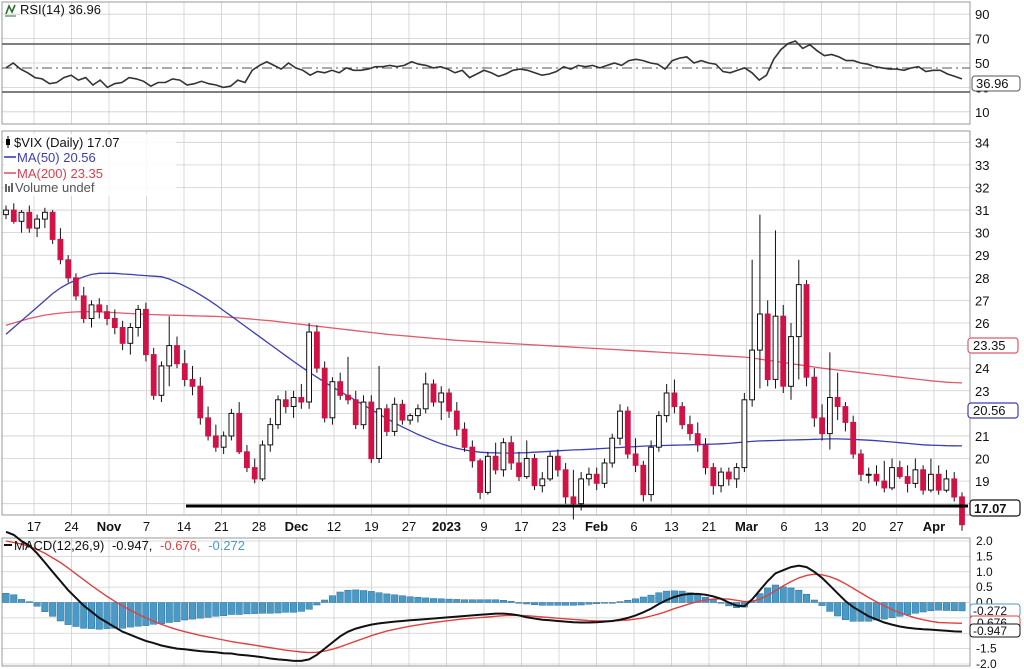 This screenshot has height=669, width=1024. I want to click on date-tick-label: 12, so click(334, 526).